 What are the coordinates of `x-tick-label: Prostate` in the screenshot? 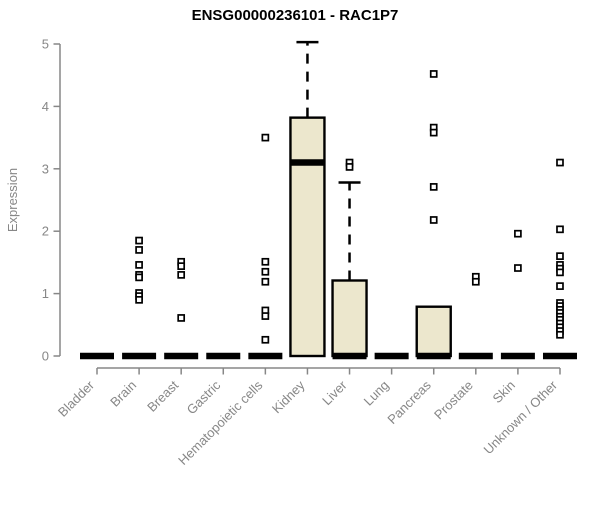 It's located at (453, 400).